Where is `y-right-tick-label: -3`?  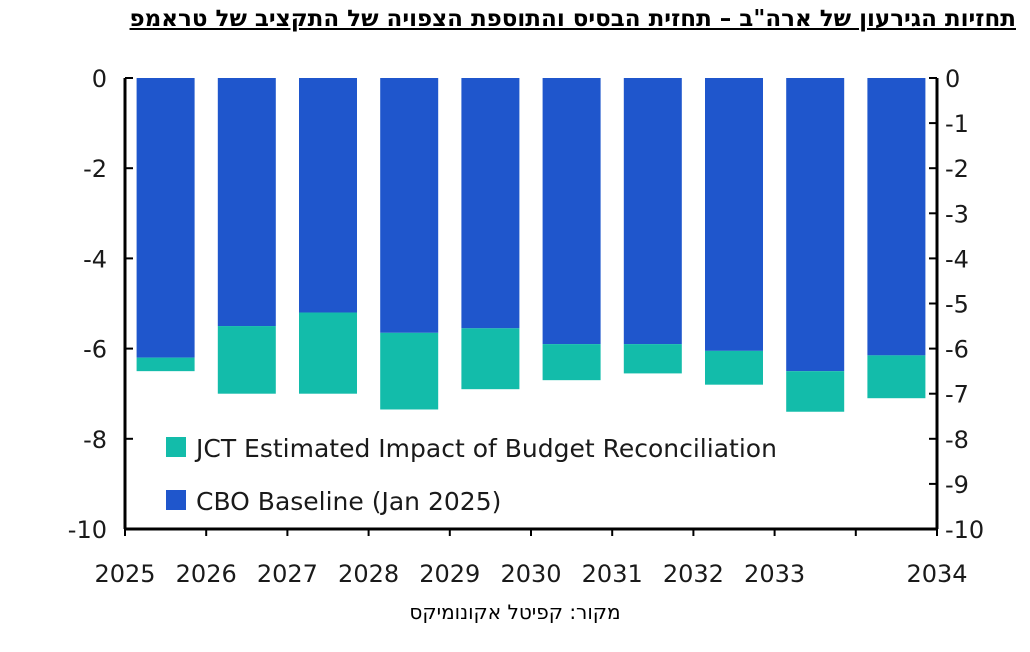 y-right-tick-label: -3 is located at coordinates (957, 214).